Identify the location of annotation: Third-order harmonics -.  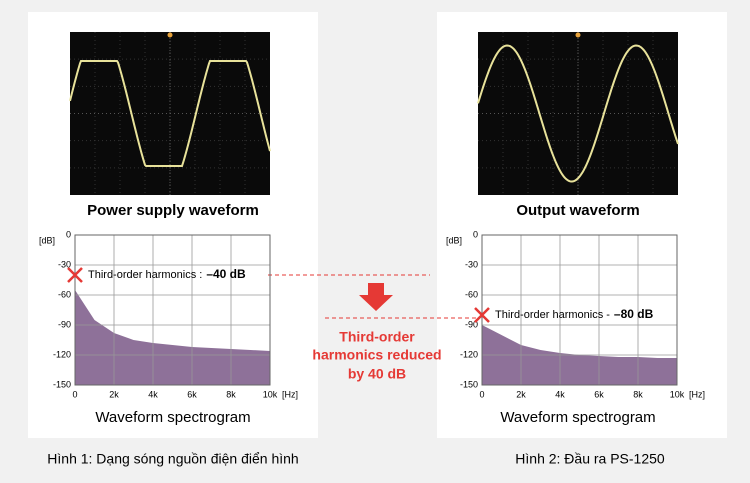
(552, 315).